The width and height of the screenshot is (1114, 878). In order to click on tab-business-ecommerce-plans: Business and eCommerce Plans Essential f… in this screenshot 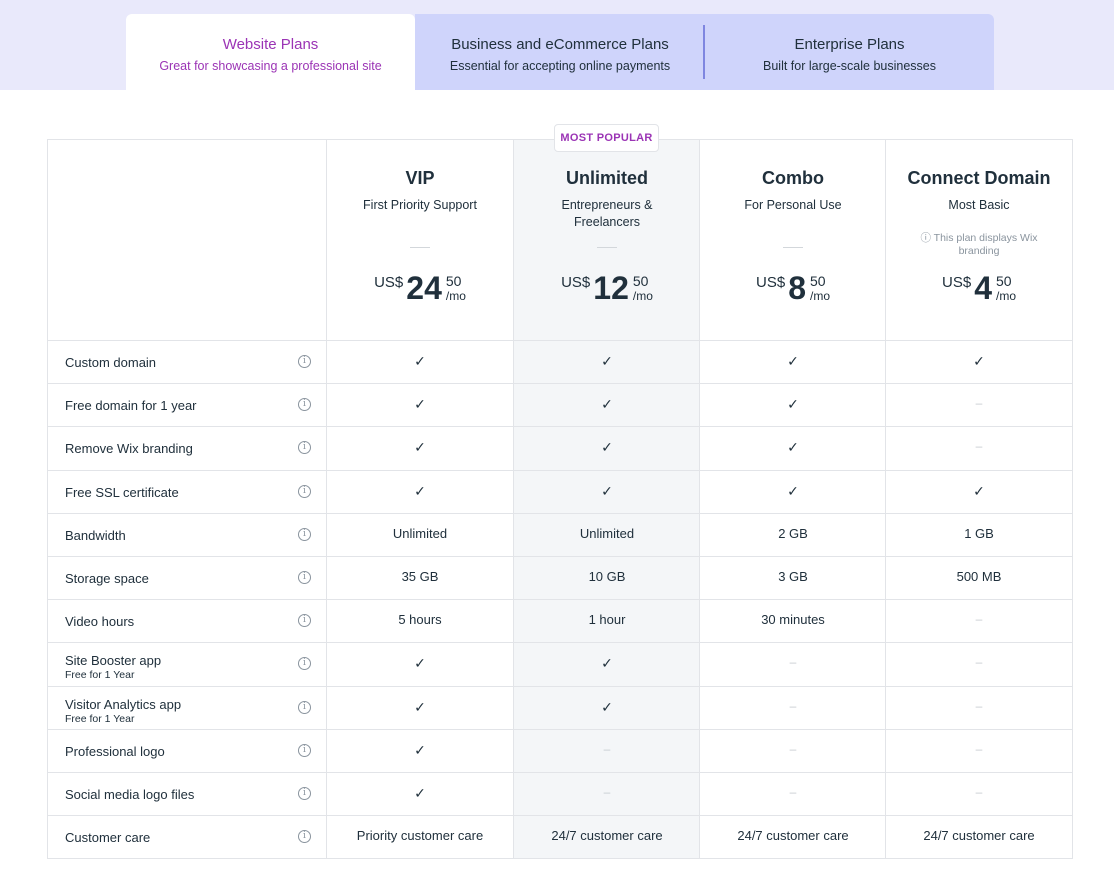, I will do `click(560, 52)`.